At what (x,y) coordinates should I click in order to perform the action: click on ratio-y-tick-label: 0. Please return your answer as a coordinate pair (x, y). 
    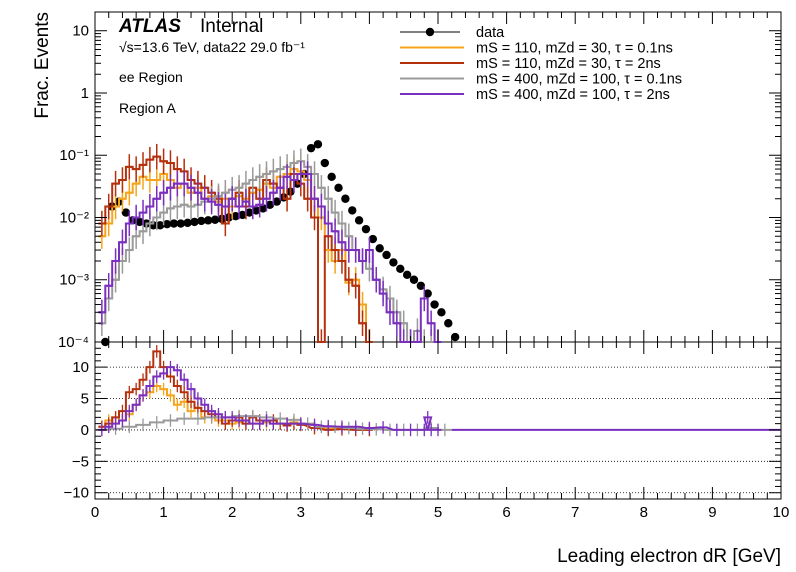
    Looking at the image, I should click on (85, 430).